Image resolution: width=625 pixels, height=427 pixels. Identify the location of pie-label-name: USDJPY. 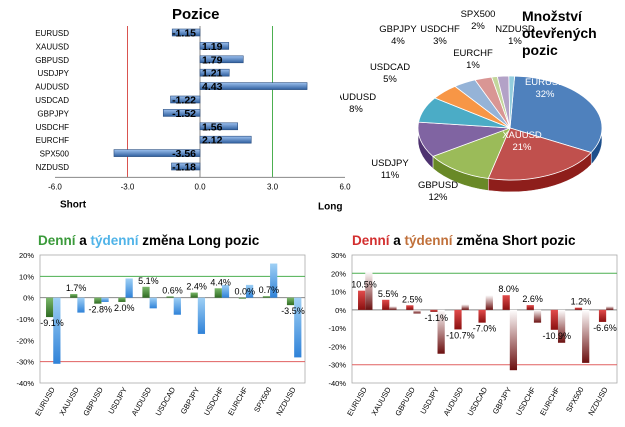
(390, 163).